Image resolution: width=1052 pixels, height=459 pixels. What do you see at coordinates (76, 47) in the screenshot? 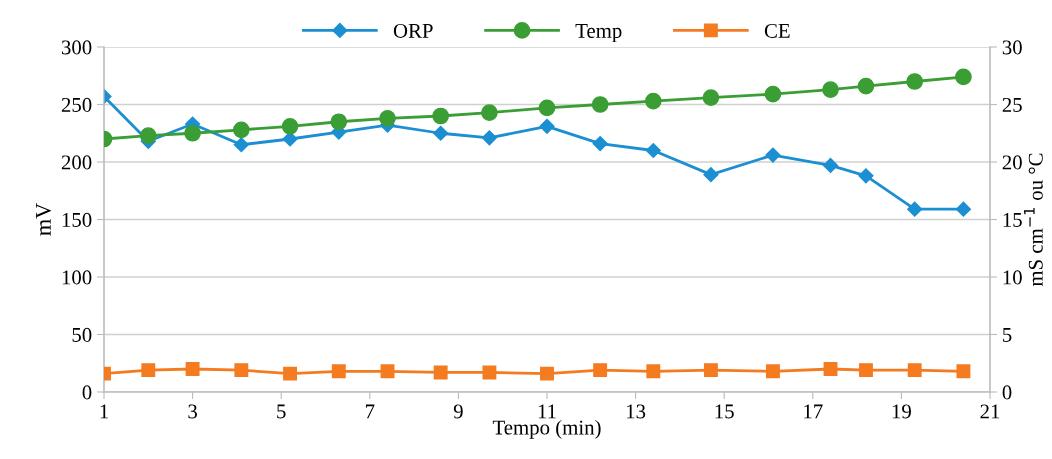
I see `y-tick-label: 300` at bounding box center [76, 47].